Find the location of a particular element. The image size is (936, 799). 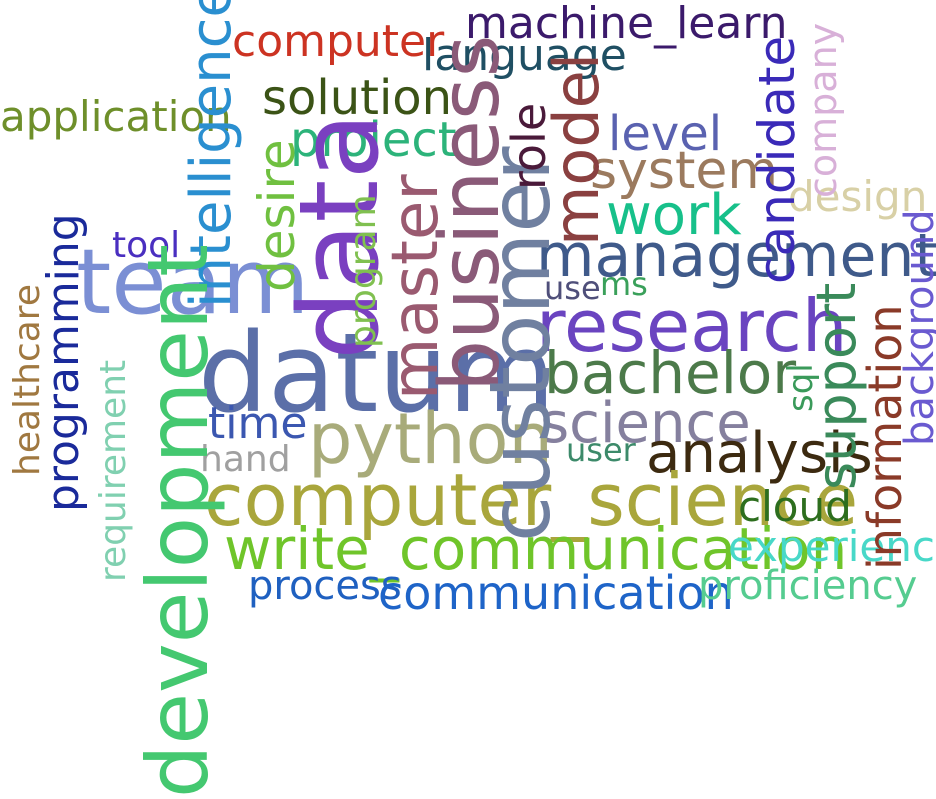

word-project: project is located at coordinates (373, 140).